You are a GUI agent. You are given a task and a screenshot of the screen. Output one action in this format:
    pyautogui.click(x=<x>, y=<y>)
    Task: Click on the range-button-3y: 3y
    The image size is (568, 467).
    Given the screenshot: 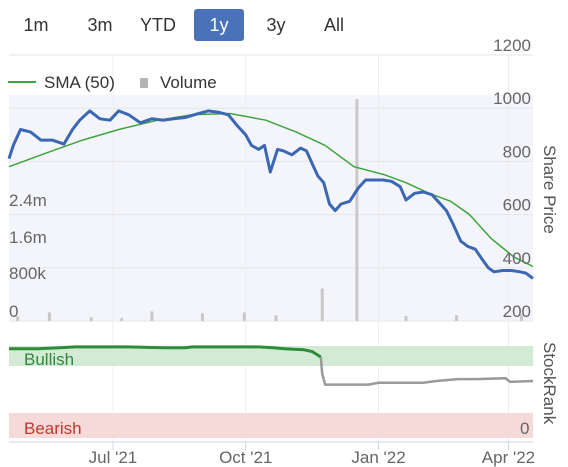 What is the action you would take?
    pyautogui.click(x=276, y=25)
    